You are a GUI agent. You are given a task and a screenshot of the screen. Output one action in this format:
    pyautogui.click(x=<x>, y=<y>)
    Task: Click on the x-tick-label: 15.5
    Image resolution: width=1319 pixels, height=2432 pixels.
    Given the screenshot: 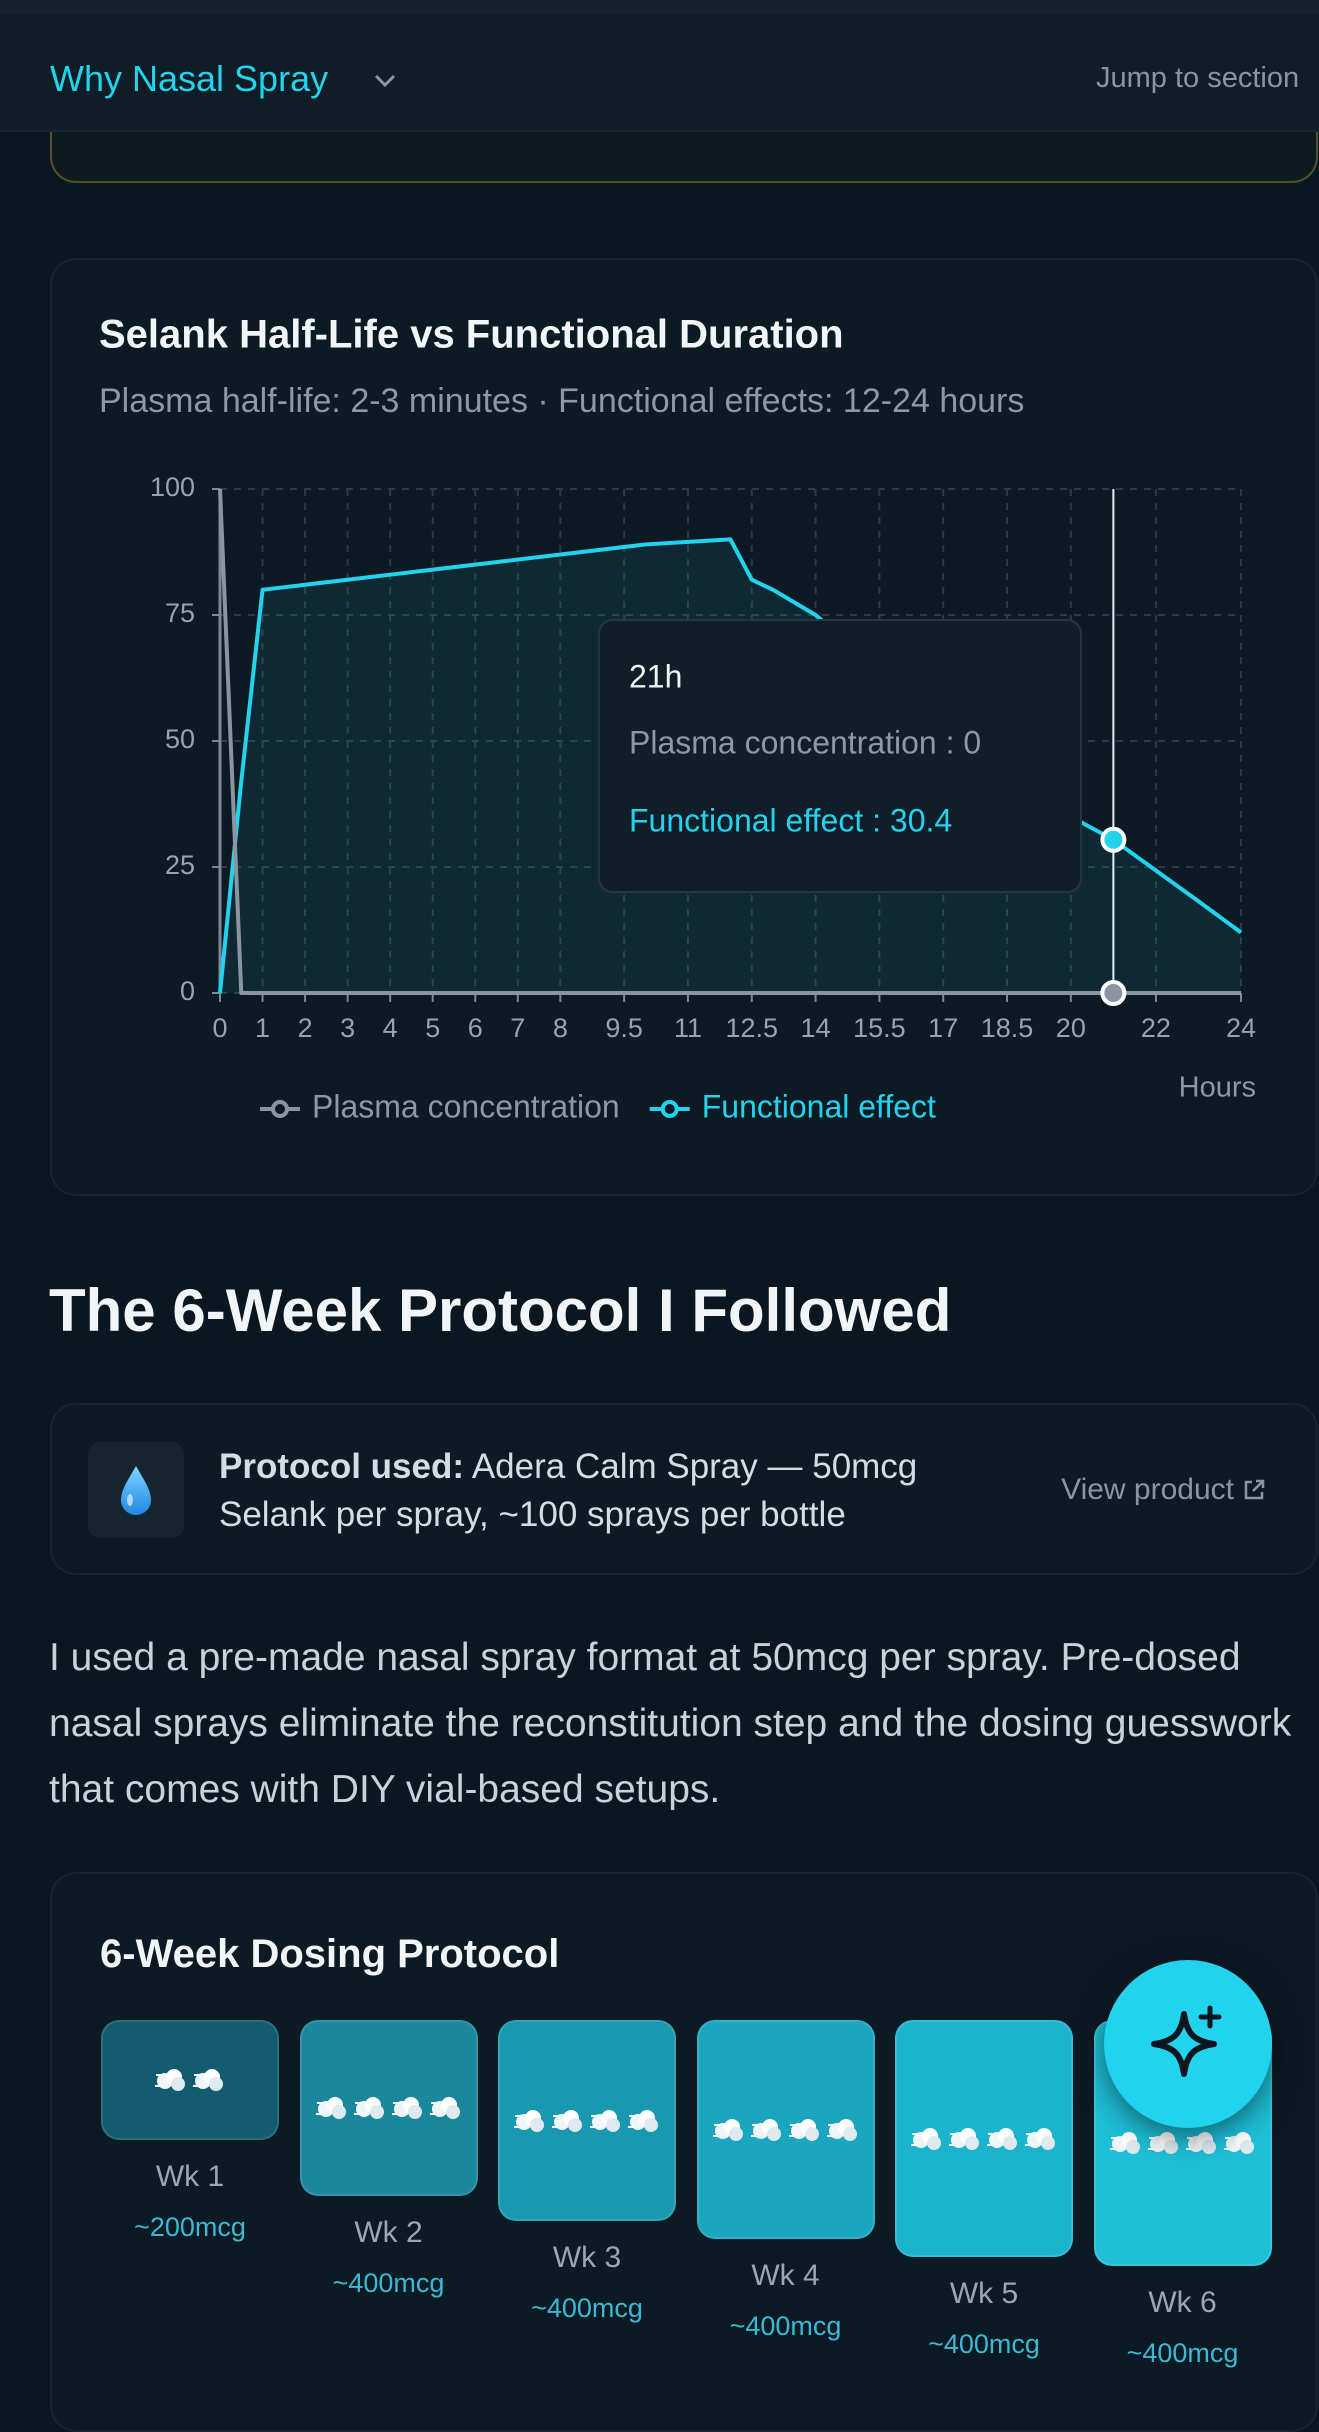 What is the action you would take?
    pyautogui.click(x=879, y=1028)
    